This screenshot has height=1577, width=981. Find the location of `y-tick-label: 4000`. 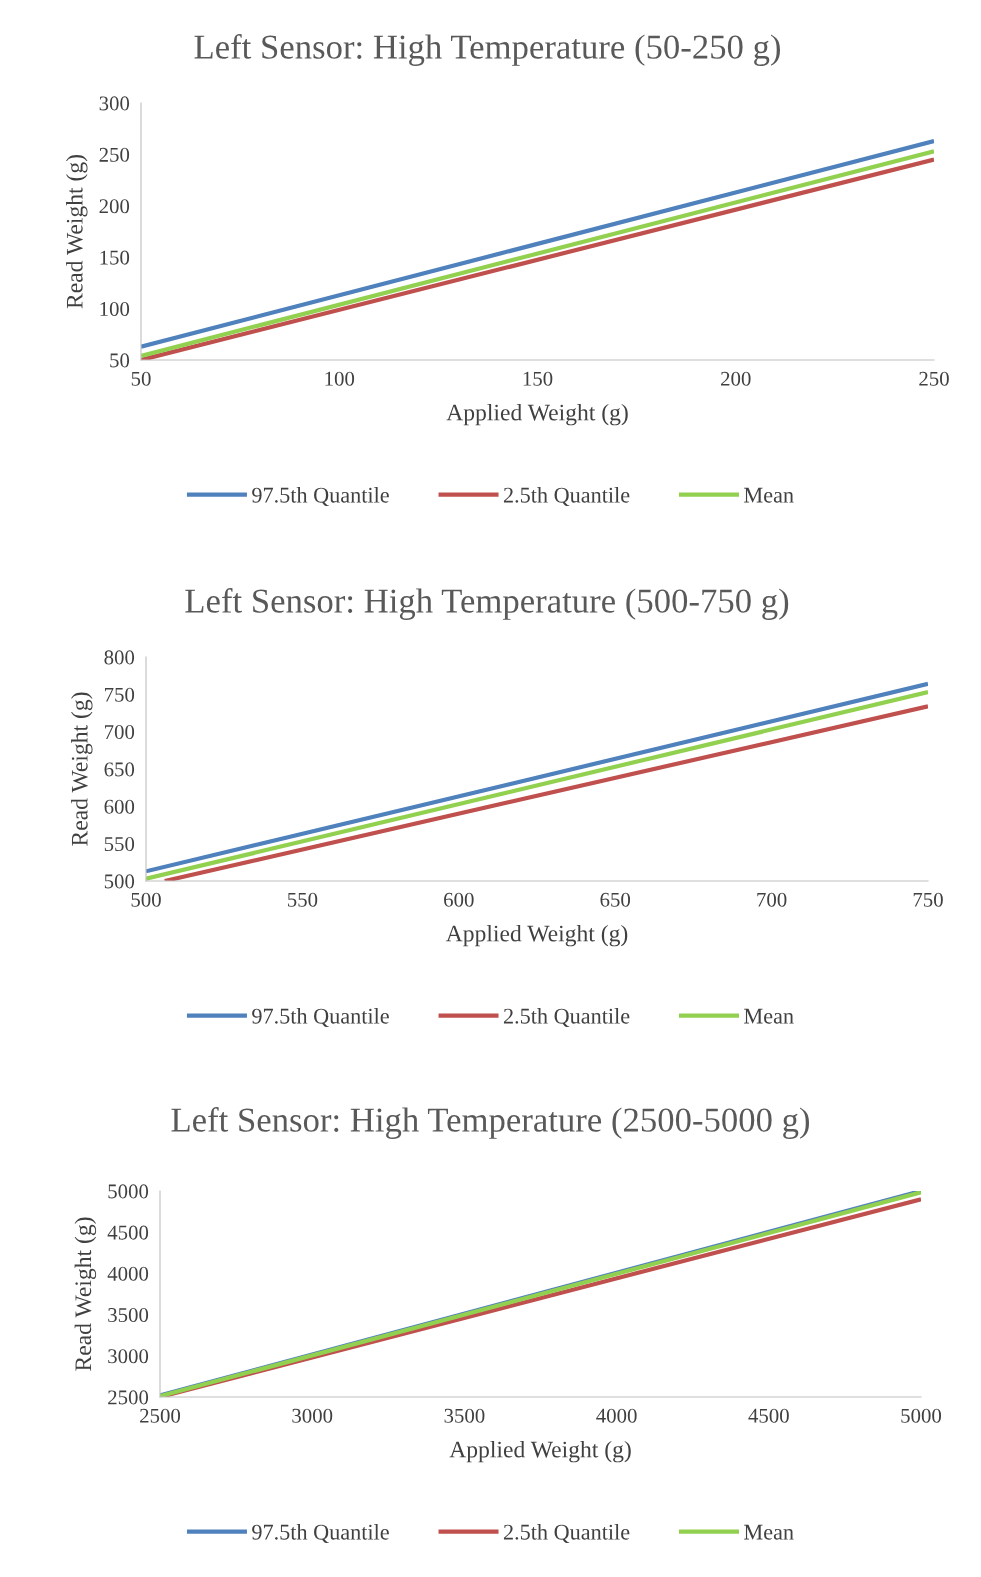

y-tick-label: 4000 is located at coordinates (128, 1273).